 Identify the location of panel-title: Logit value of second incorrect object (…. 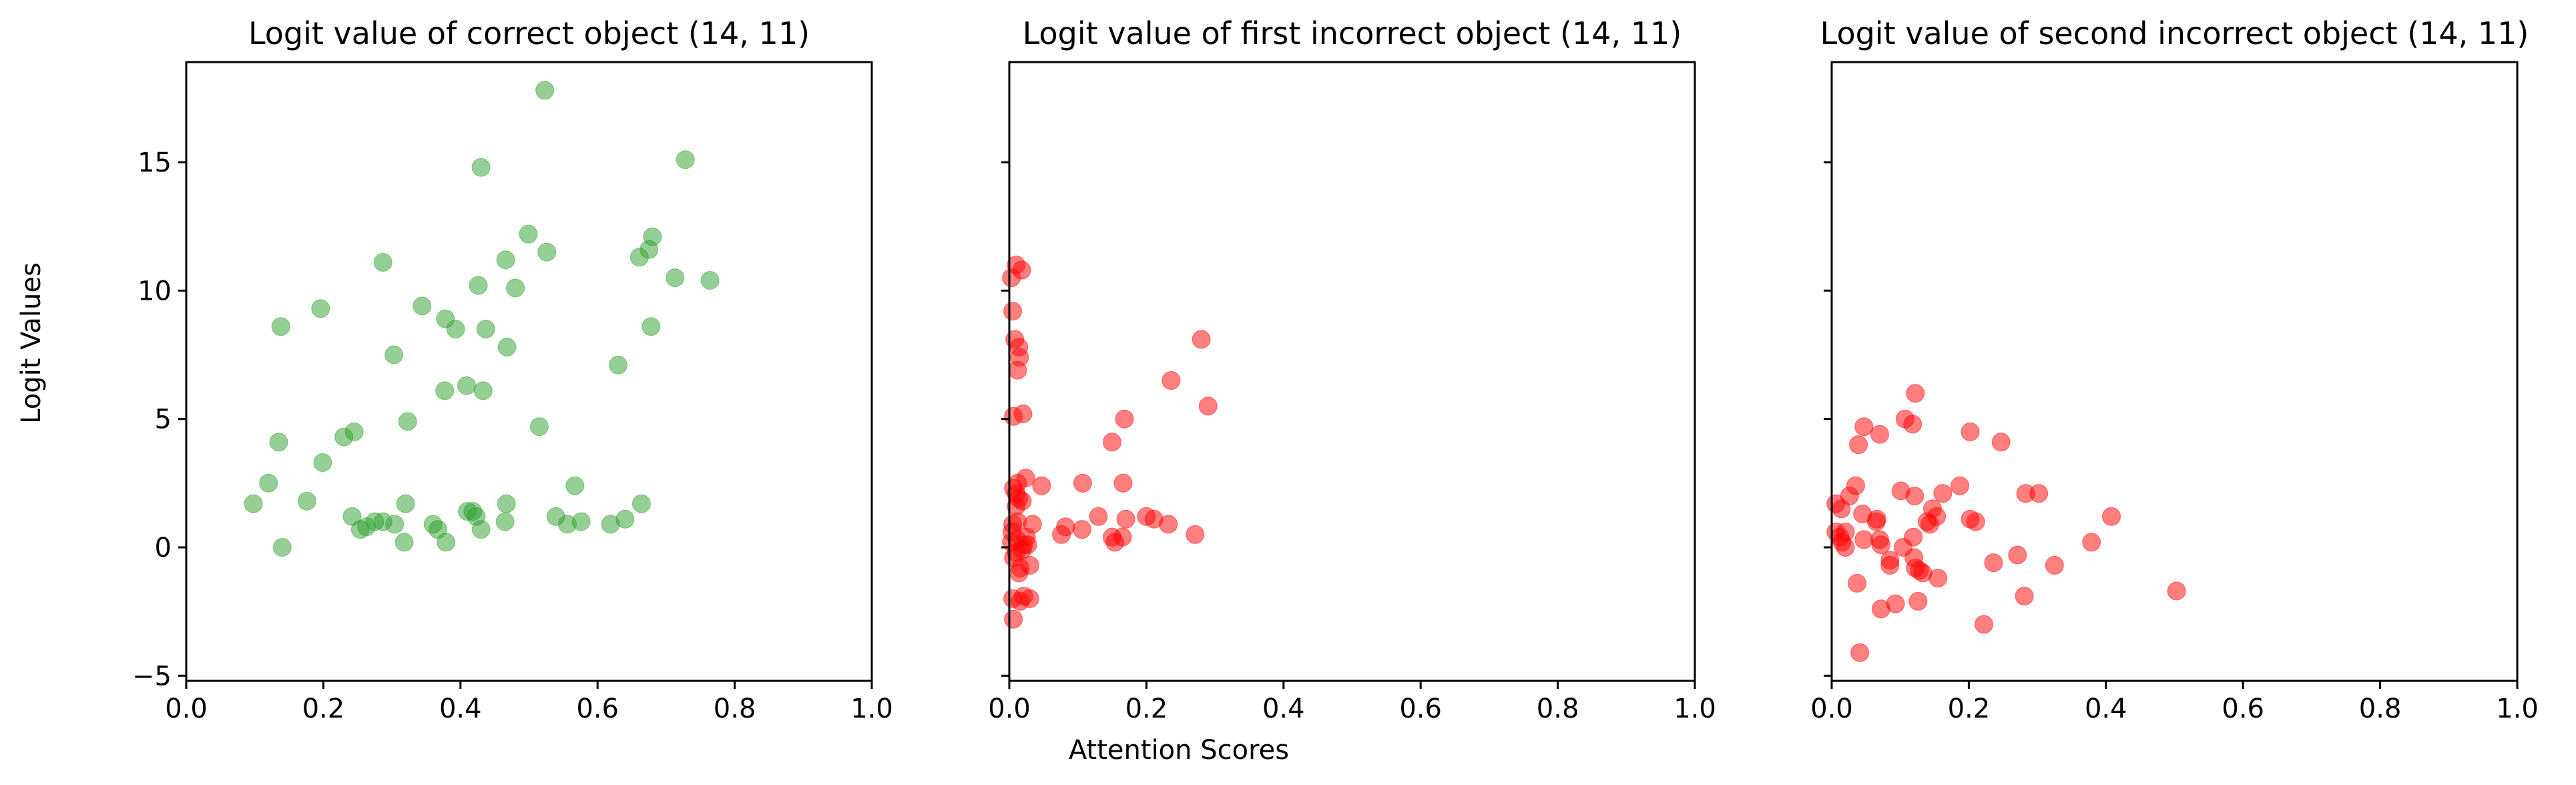
(2174, 33).